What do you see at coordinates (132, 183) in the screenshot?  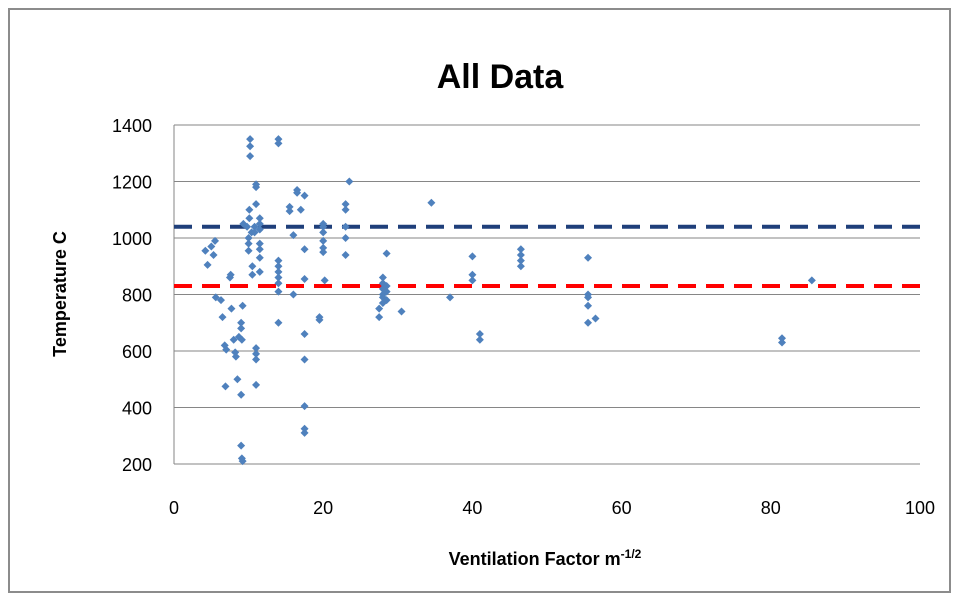 I see `y-tick-label: 1200` at bounding box center [132, 183].